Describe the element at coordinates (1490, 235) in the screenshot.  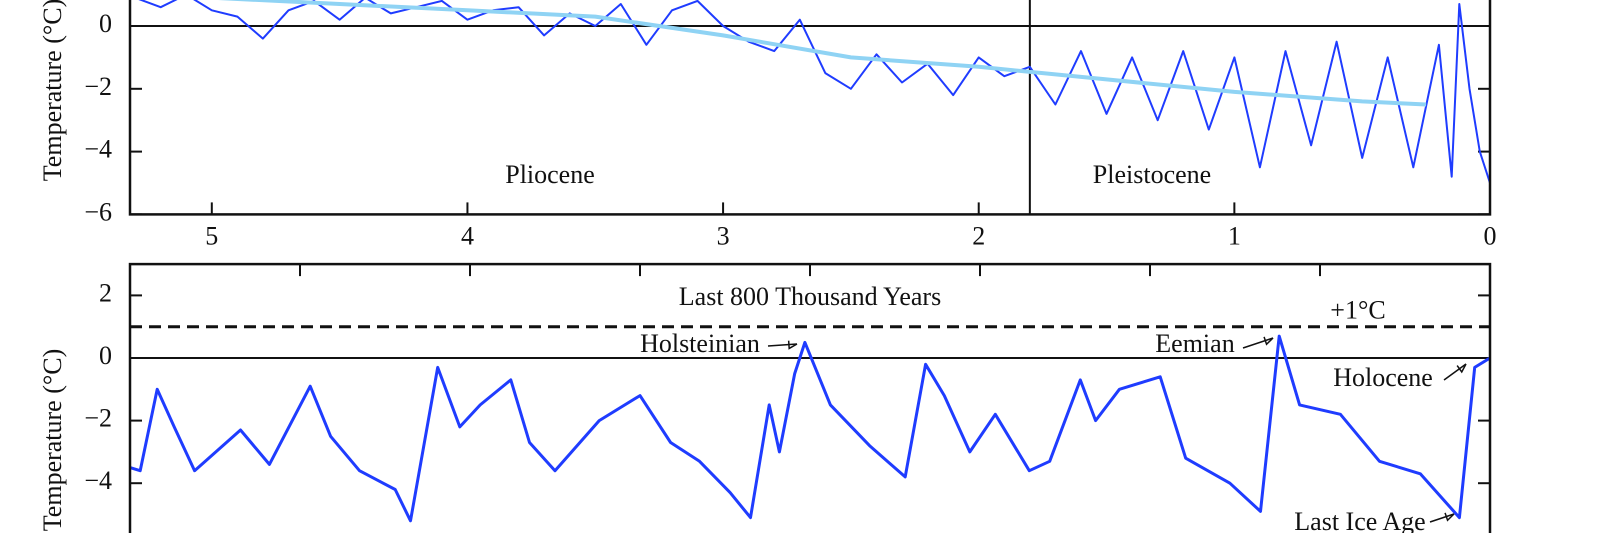
I see `x-tick-label: 0` at that location.